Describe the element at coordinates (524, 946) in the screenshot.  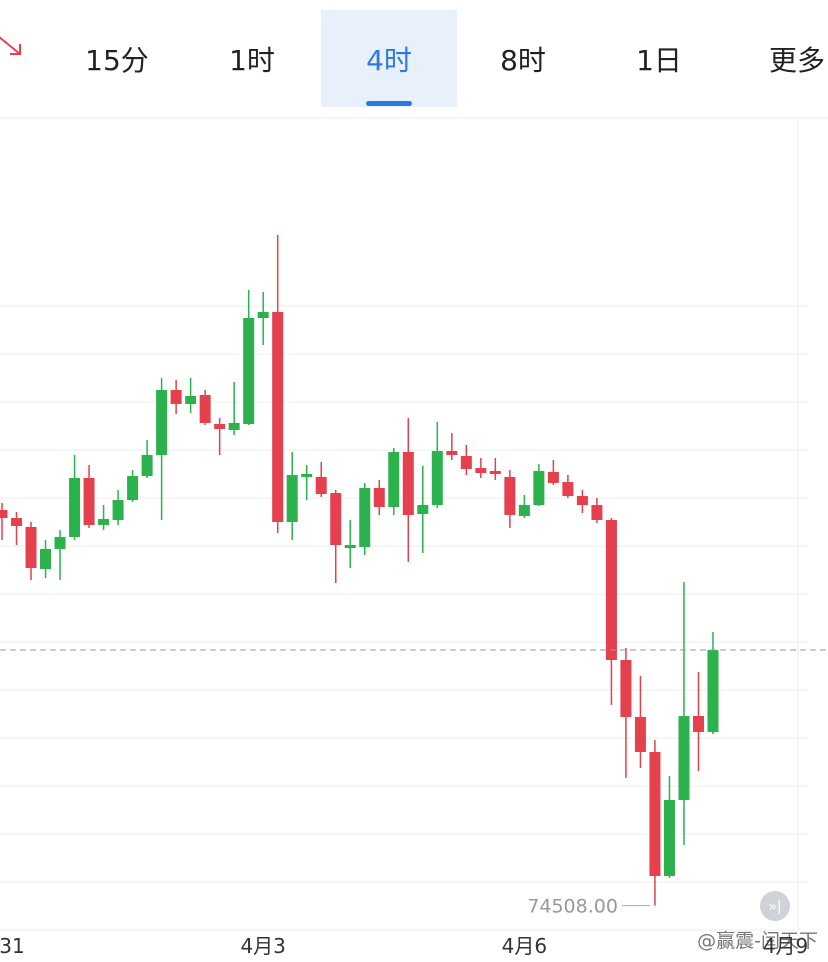
I see `x-tick-label: 4月6` at that location.